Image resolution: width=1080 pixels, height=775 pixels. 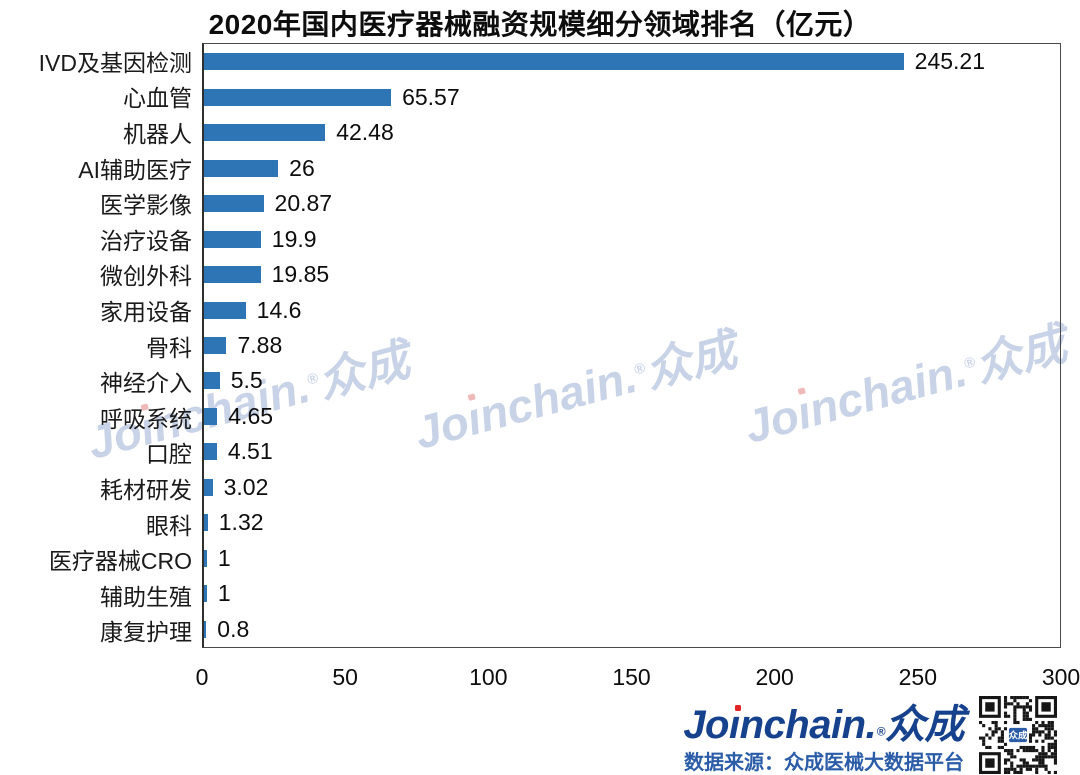 I want to click on category-label: 机器人, so click(x=157, y=133).